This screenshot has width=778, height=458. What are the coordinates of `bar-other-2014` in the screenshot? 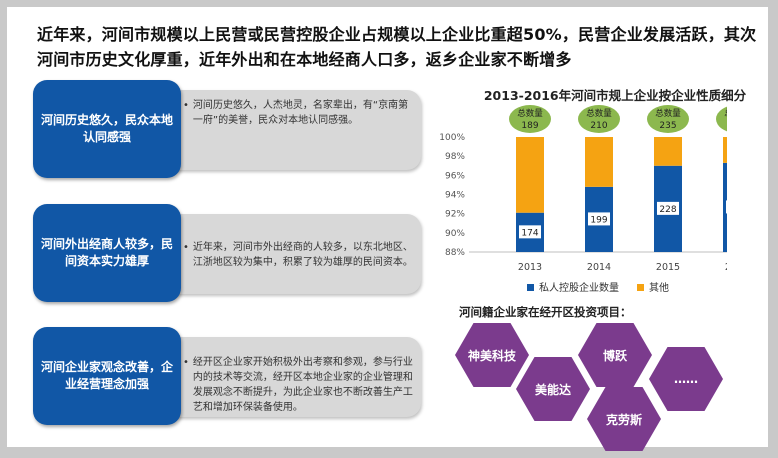 It's located at (599, 162).